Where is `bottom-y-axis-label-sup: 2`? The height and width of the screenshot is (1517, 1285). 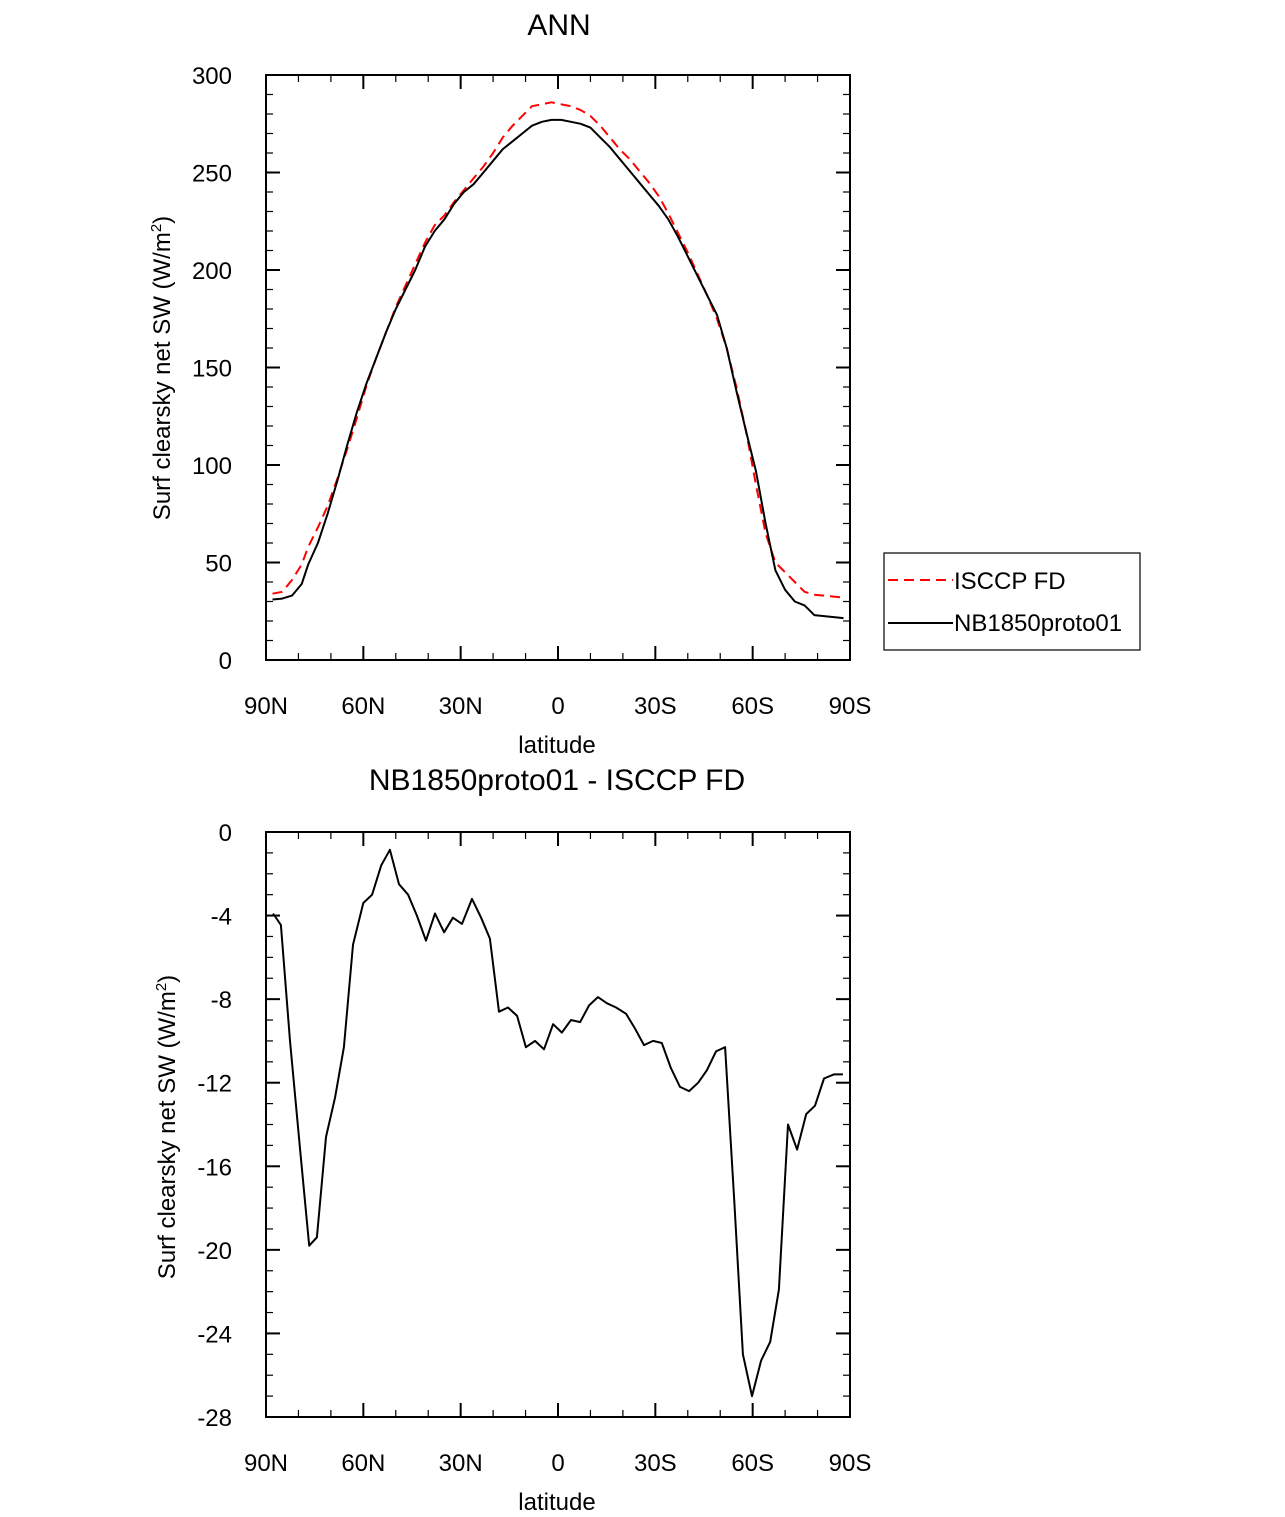 bottom-y-axis-label-sup: 2 is located at coordinates (161, 987).